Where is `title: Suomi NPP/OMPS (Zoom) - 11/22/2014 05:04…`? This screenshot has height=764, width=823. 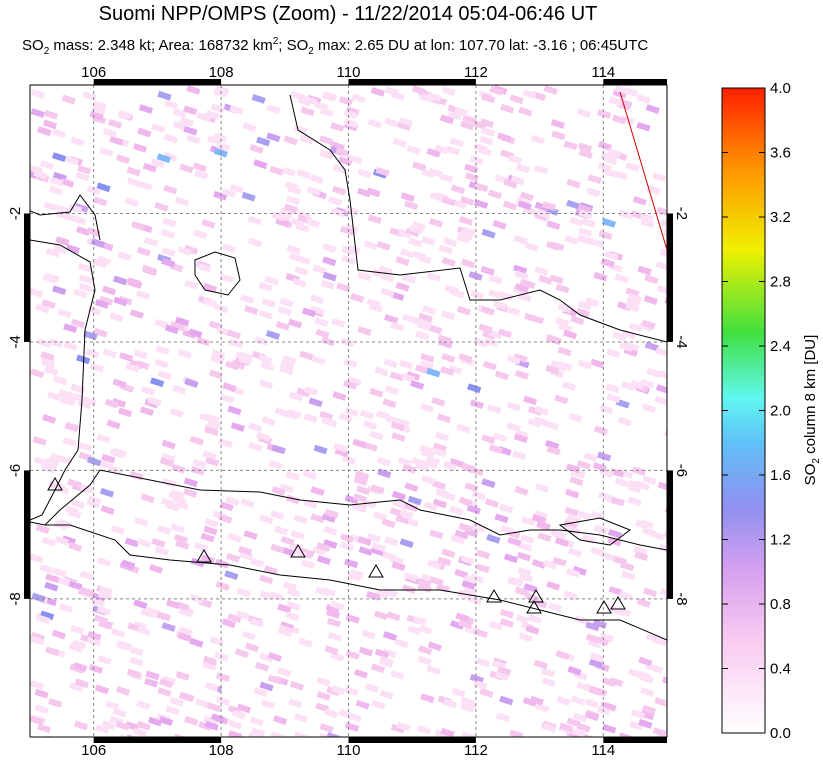
title: Suomi NPP/OMPS (Zoom) - 11/22/2014 05:04… is located at coordinates (348, 14).